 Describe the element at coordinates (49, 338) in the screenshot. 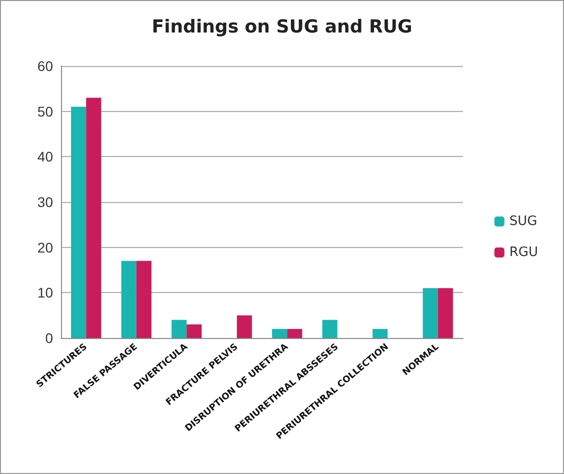

I see `y-tick-label: 0` at that location.